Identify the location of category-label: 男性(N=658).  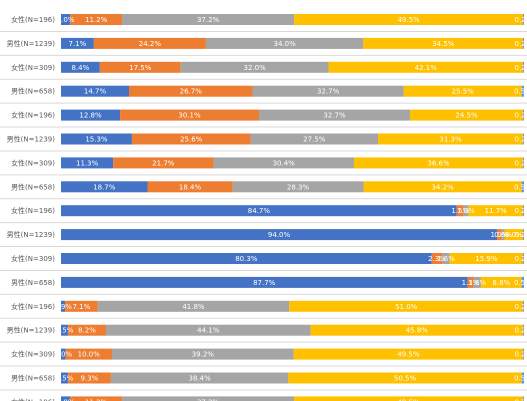
(33, 378).